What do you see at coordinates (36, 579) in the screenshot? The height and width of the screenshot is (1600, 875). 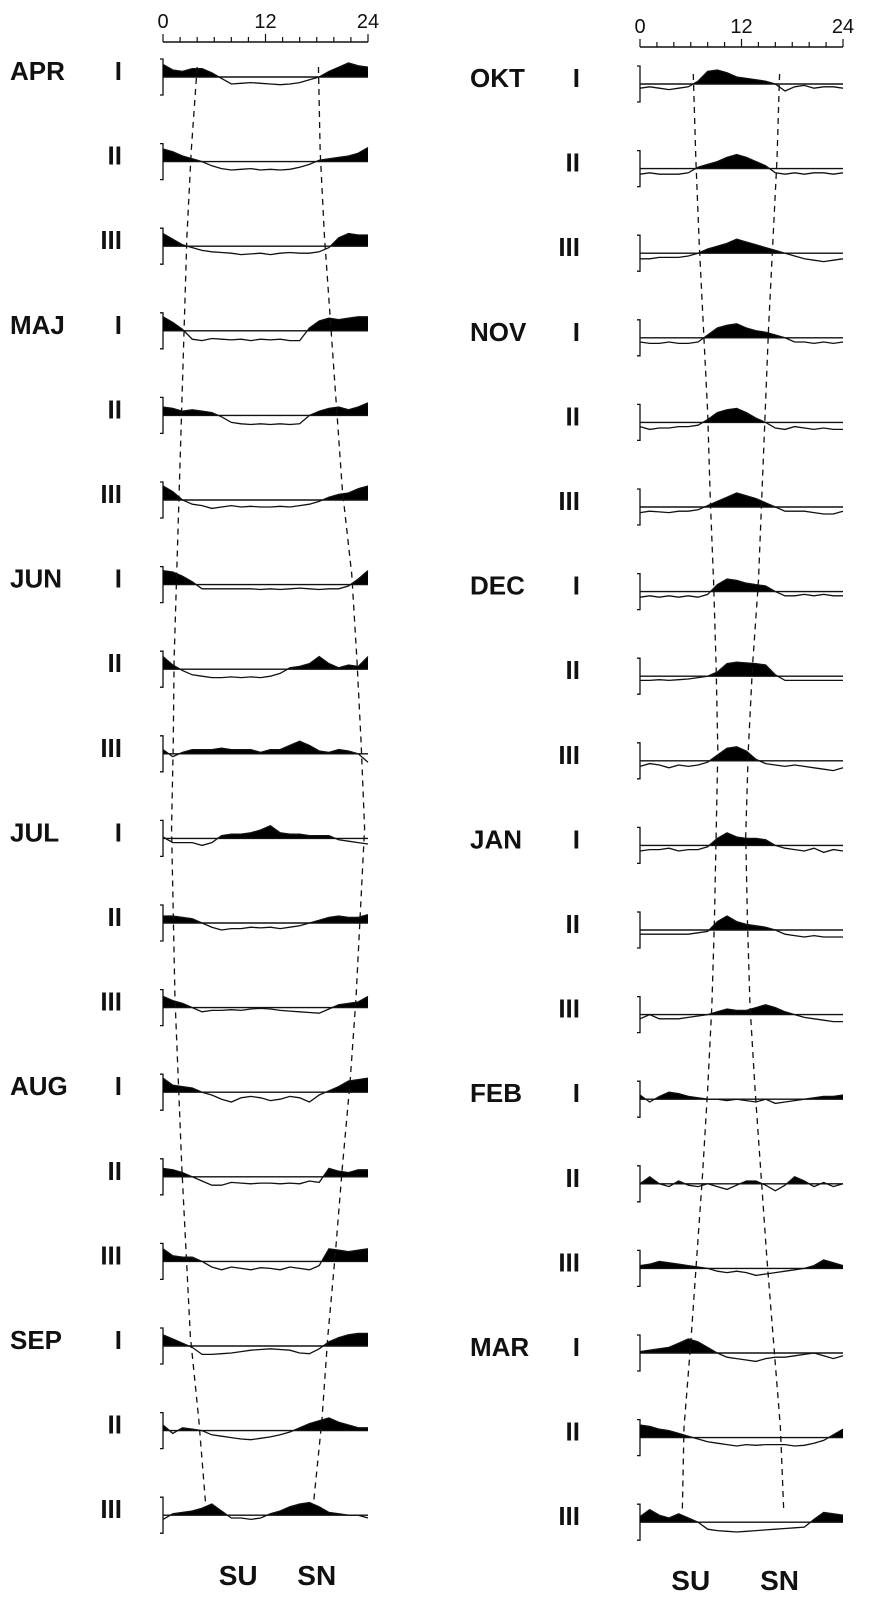 I see `month-label: JUN` at bounding box center [36, 579].